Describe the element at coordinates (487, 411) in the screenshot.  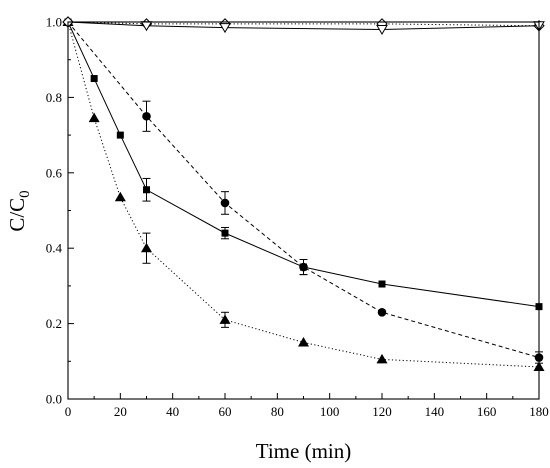
I see `x-tick-label: 160` at that location.